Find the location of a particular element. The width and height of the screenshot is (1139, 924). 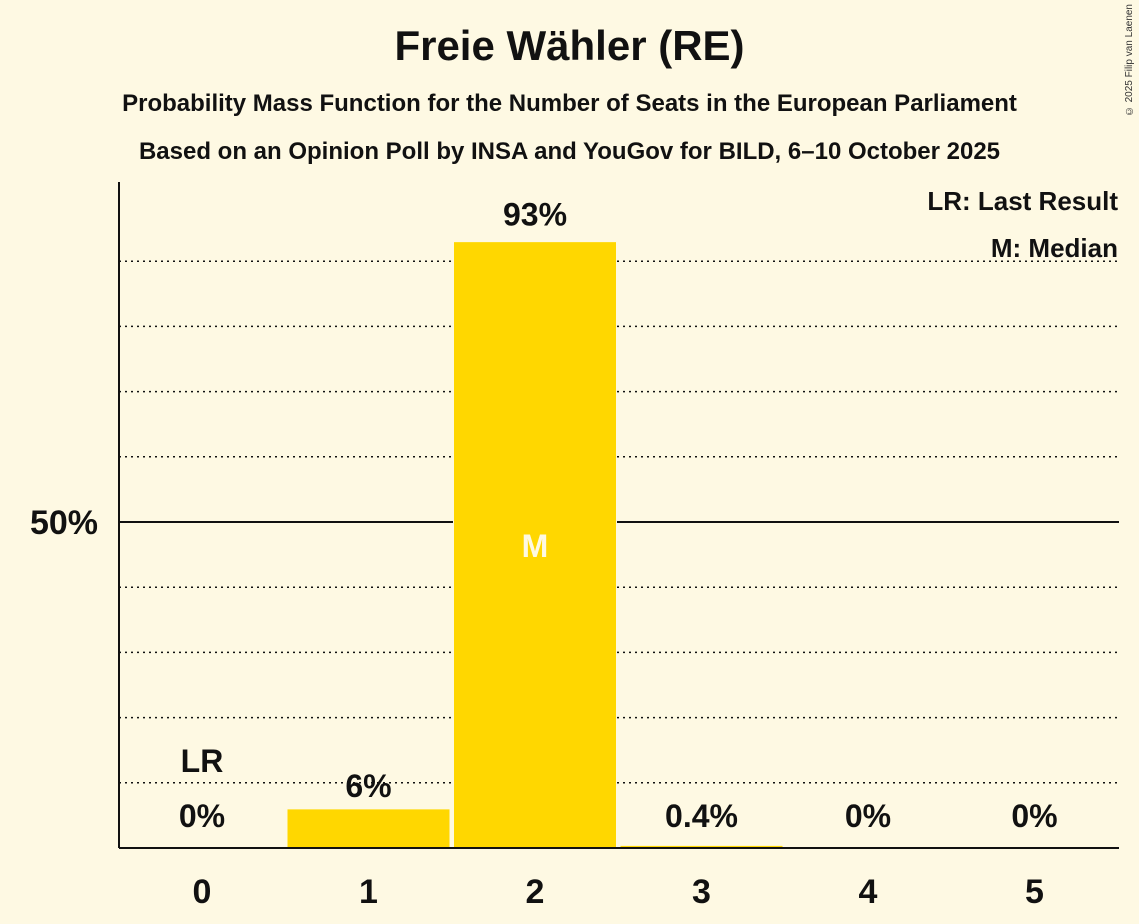

median-marker: M is located at coordinates (535, 546).